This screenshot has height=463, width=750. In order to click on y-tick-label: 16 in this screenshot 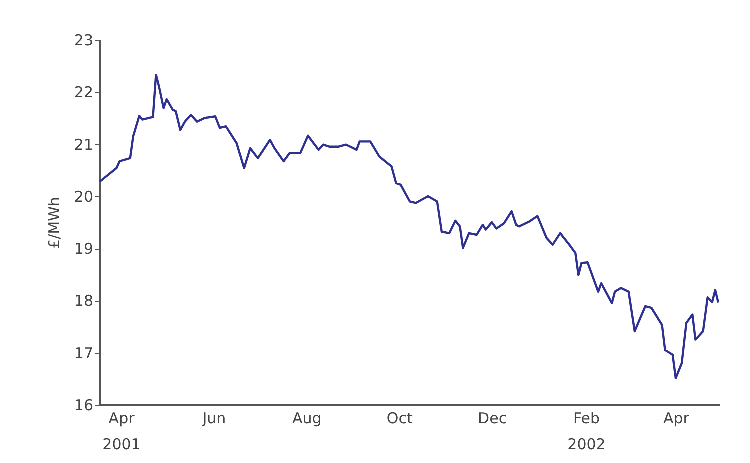, I will do `click(84, 405)`.